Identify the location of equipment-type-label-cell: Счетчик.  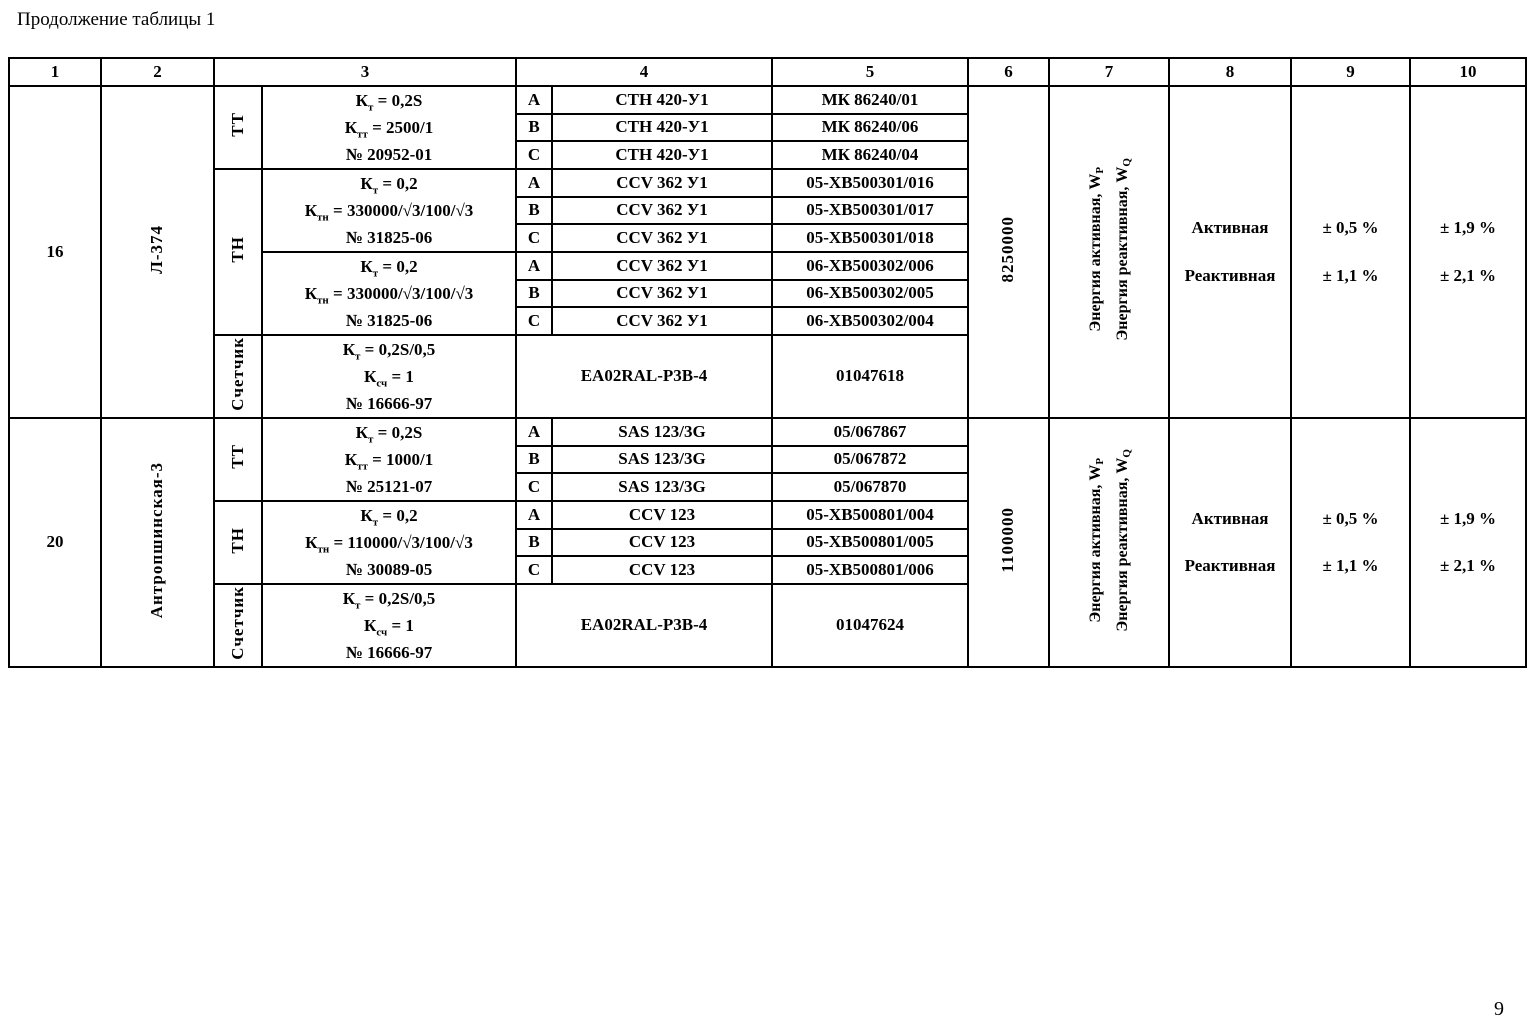
(238, 625).